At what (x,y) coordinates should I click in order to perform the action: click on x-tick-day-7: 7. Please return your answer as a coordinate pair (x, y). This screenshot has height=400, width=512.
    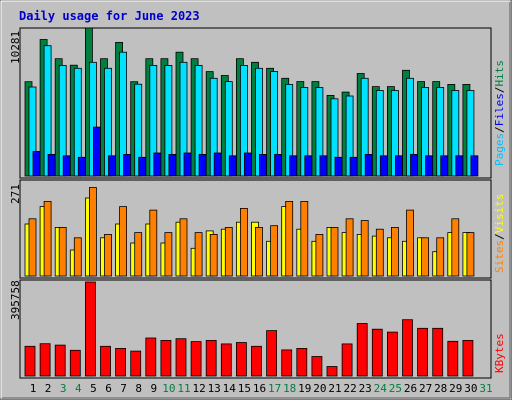
    Looking at the image, I should click on (123, 388).